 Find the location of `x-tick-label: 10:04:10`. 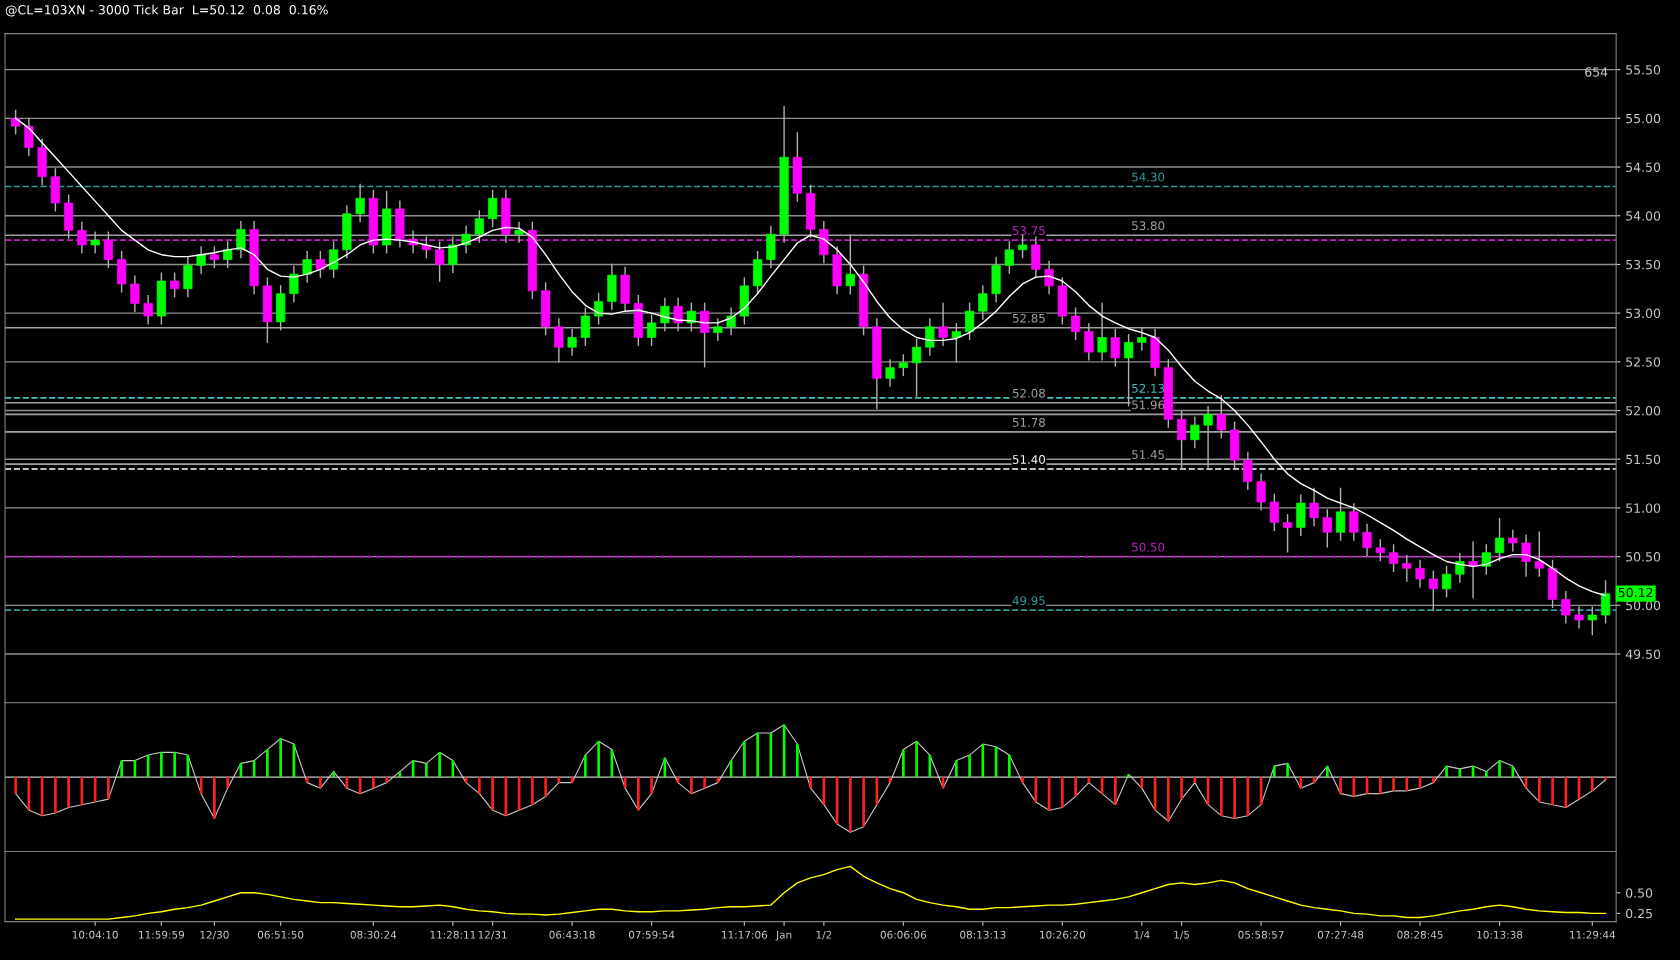

x-tick-label: 10:04:10 is located at coordinates (95, 934).